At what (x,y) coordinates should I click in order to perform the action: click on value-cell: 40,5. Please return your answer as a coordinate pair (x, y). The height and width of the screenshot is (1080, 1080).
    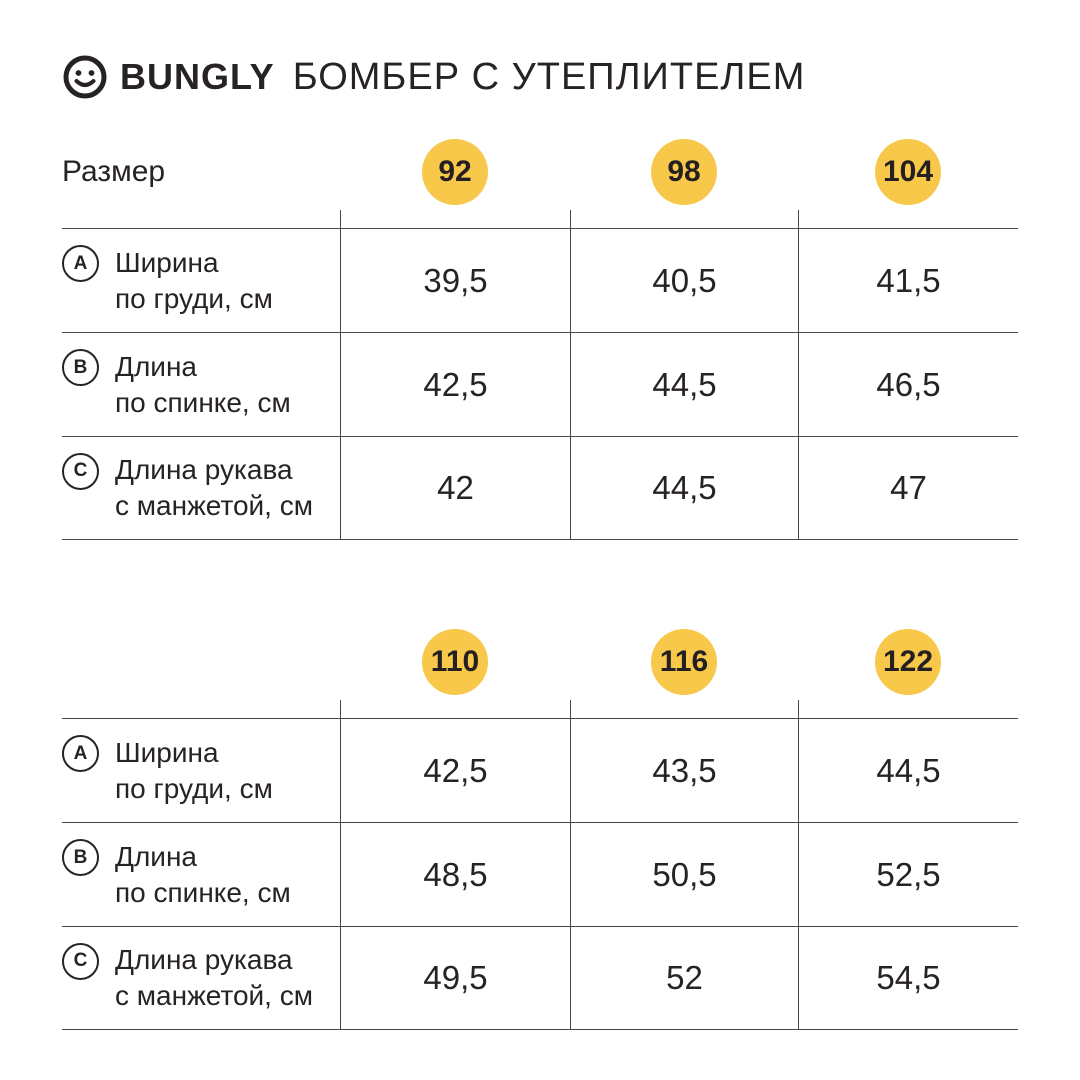
    Looking at the image, I should click on (684, 280).